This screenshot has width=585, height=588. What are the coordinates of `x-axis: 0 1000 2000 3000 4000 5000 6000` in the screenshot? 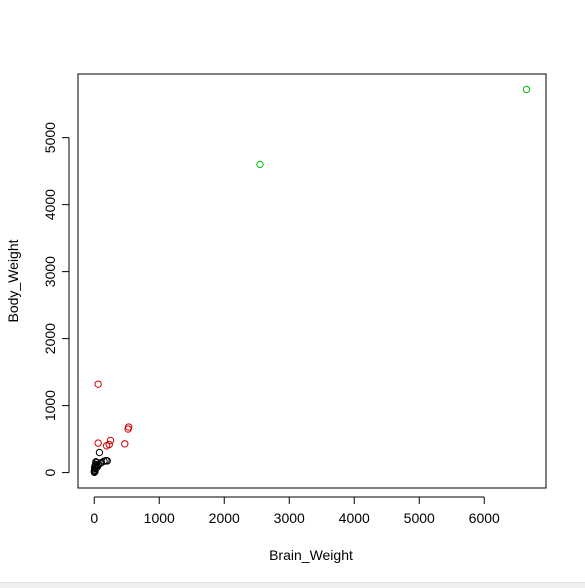 It's located at (295, 511).